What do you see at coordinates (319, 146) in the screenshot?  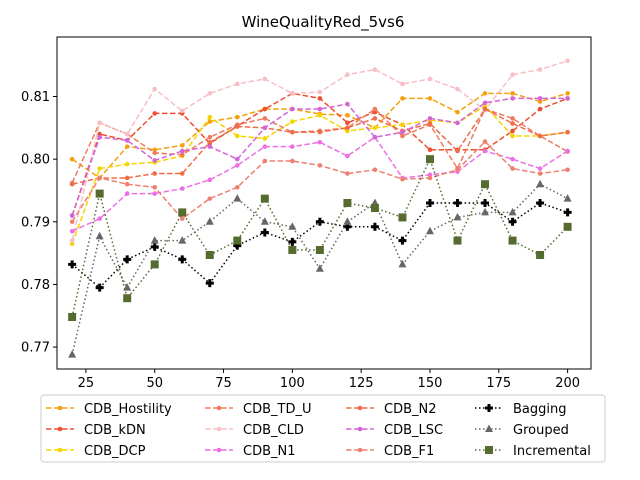 I see `series-line-cdb-td-u` at bounding box center [319, 146].